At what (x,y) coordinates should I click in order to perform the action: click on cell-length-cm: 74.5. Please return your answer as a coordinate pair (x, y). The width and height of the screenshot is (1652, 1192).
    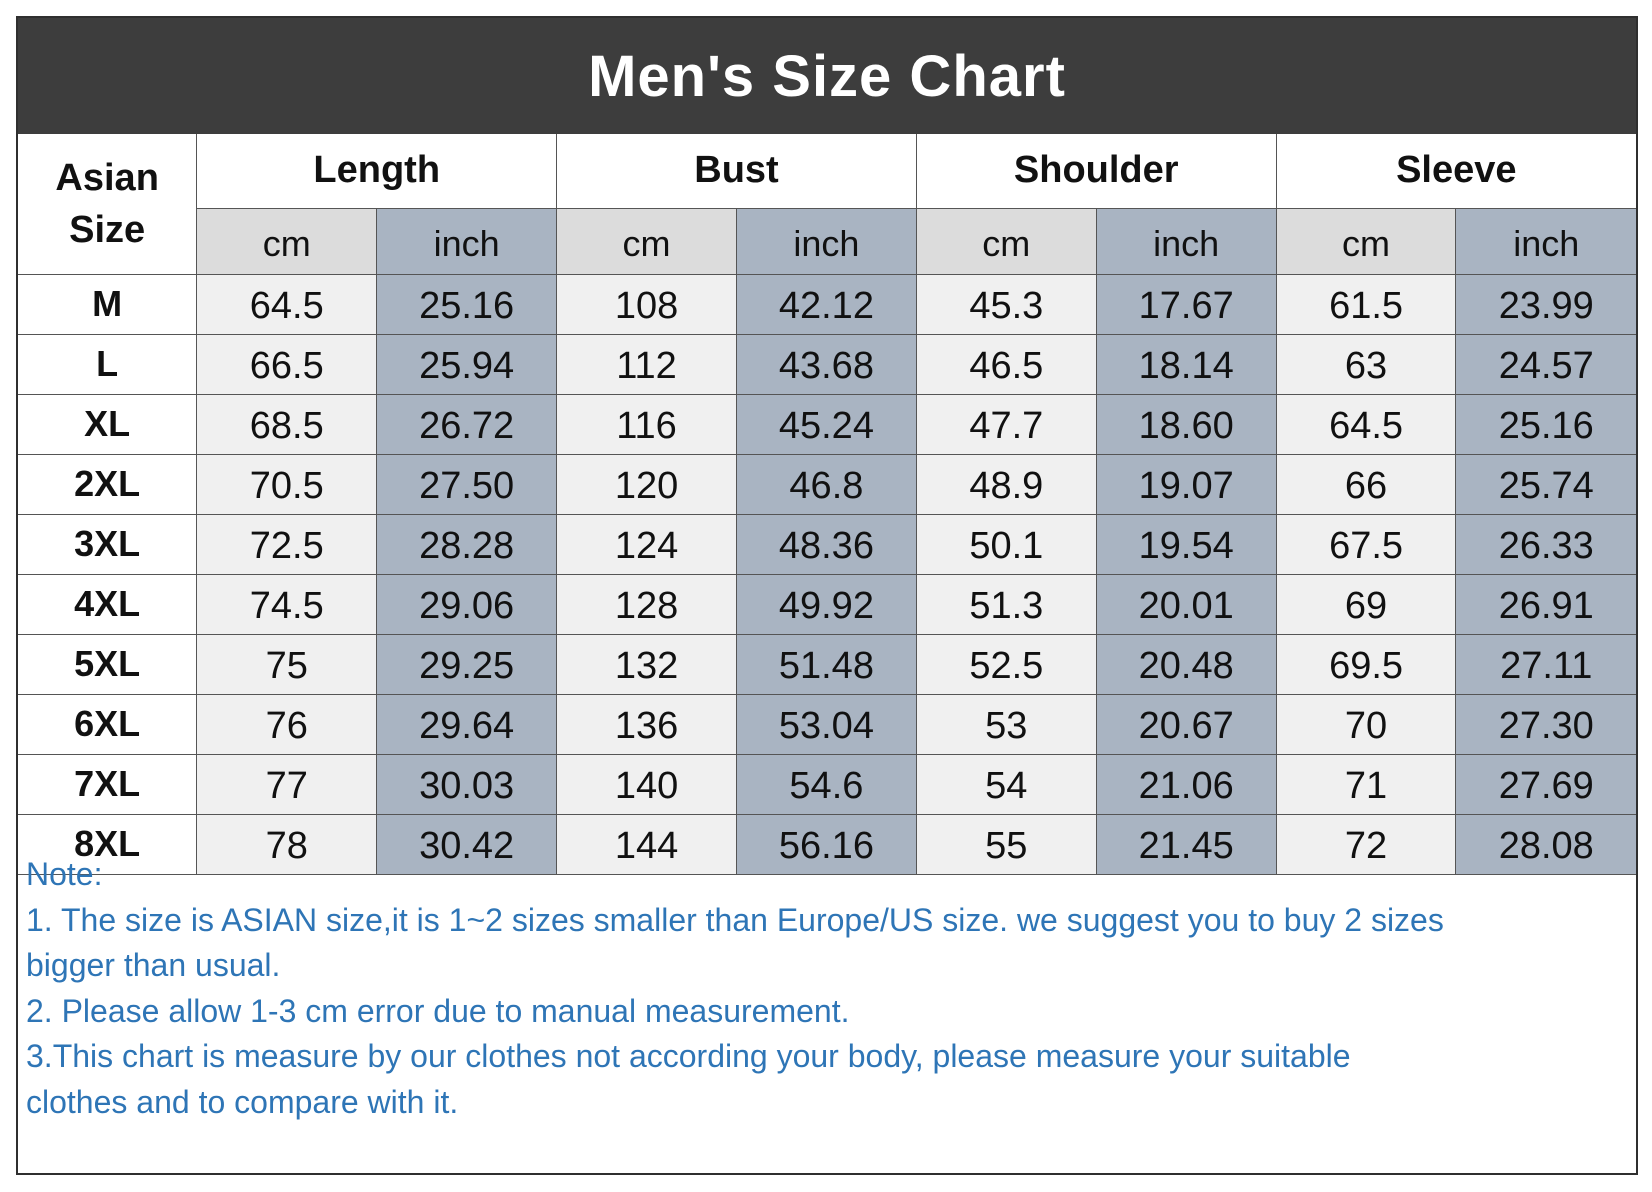
    Looking at the image, I should click on (287, 604).